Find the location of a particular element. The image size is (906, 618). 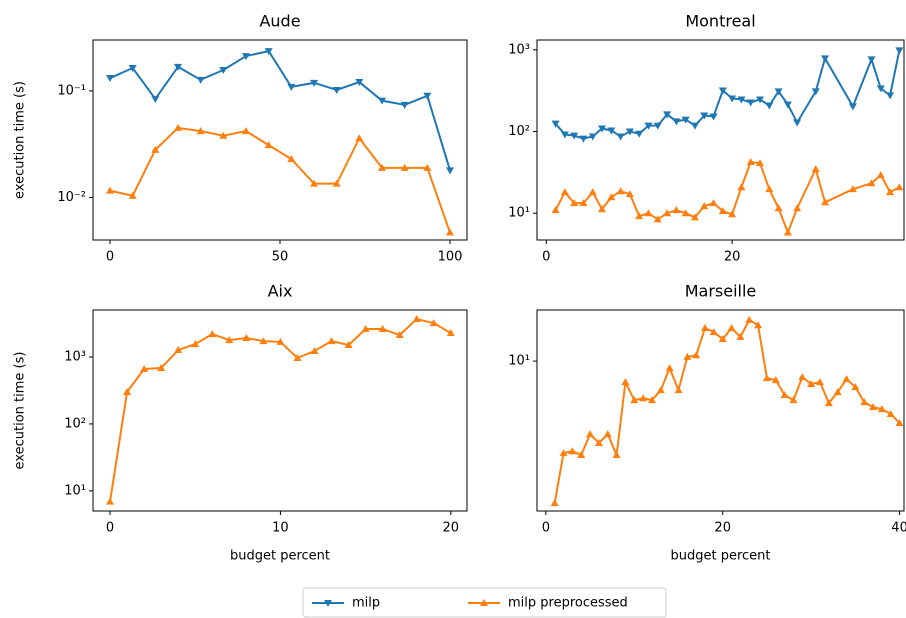

y-tick-label: 10⁻² is located at coordinates (71, 197).